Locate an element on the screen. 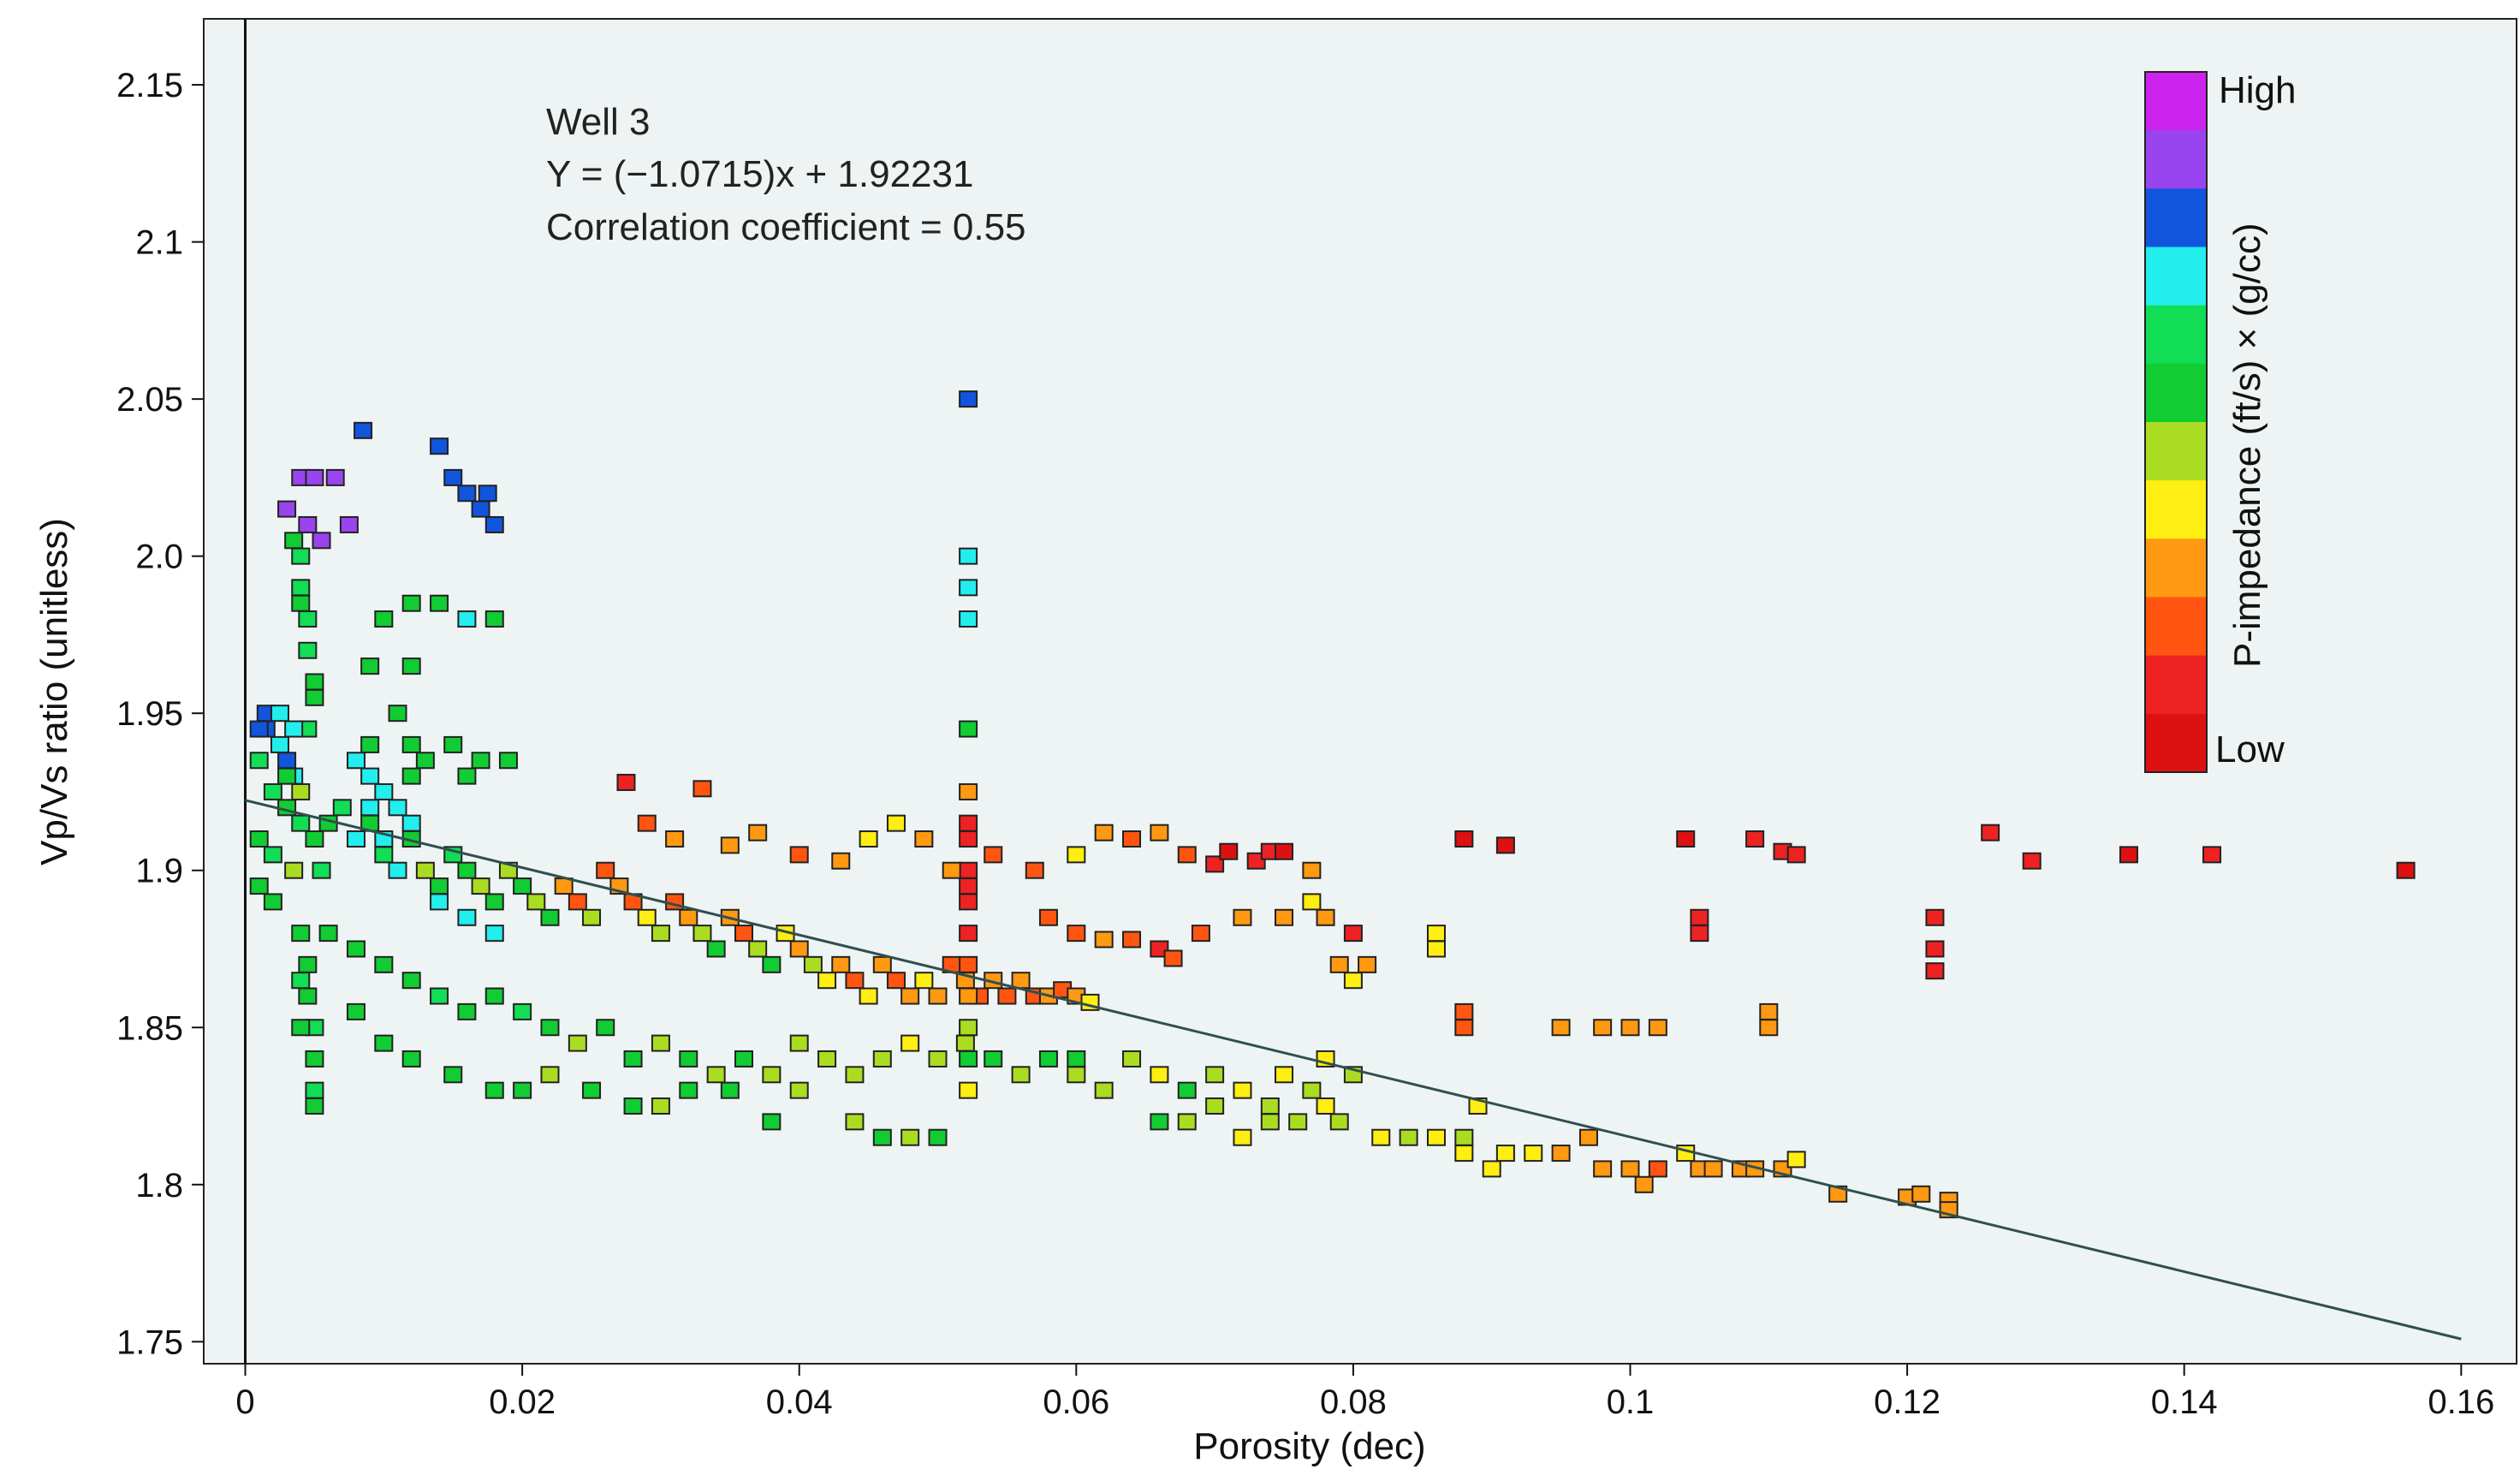 The image size is (2520, 1475). annotation-equation: Y = (−1.0715)x + 1.92231 is located at coordinates (759, 174).